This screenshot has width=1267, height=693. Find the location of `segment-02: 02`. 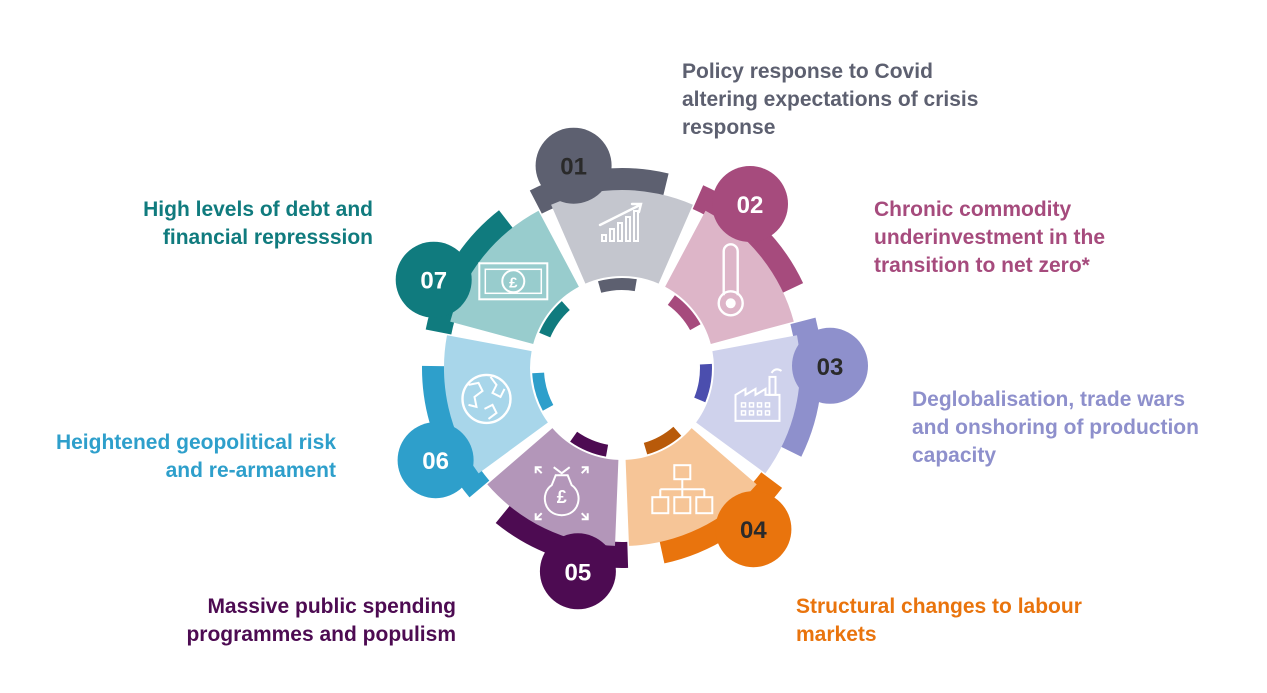

segment-02: 02 is located at coordinates (734, 255).